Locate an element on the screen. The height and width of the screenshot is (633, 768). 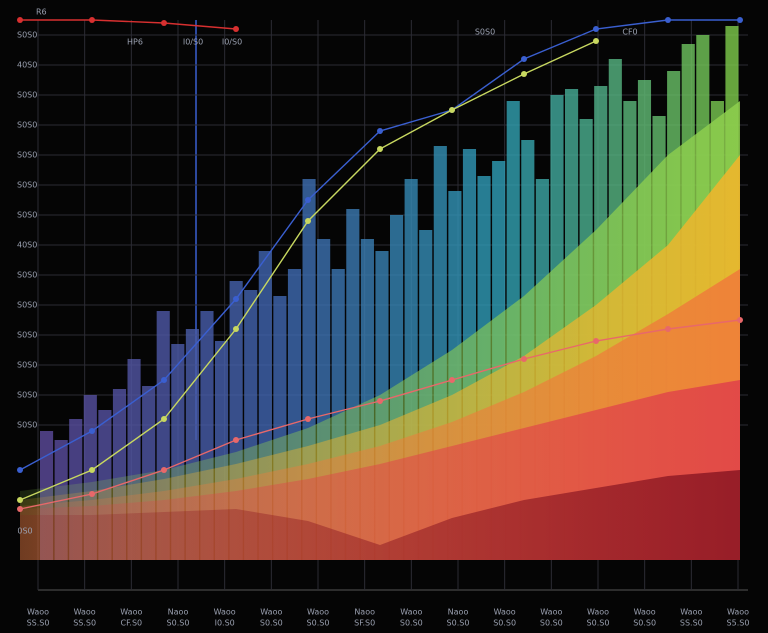
chart-title: R6 is located at coordinates (41, 12).